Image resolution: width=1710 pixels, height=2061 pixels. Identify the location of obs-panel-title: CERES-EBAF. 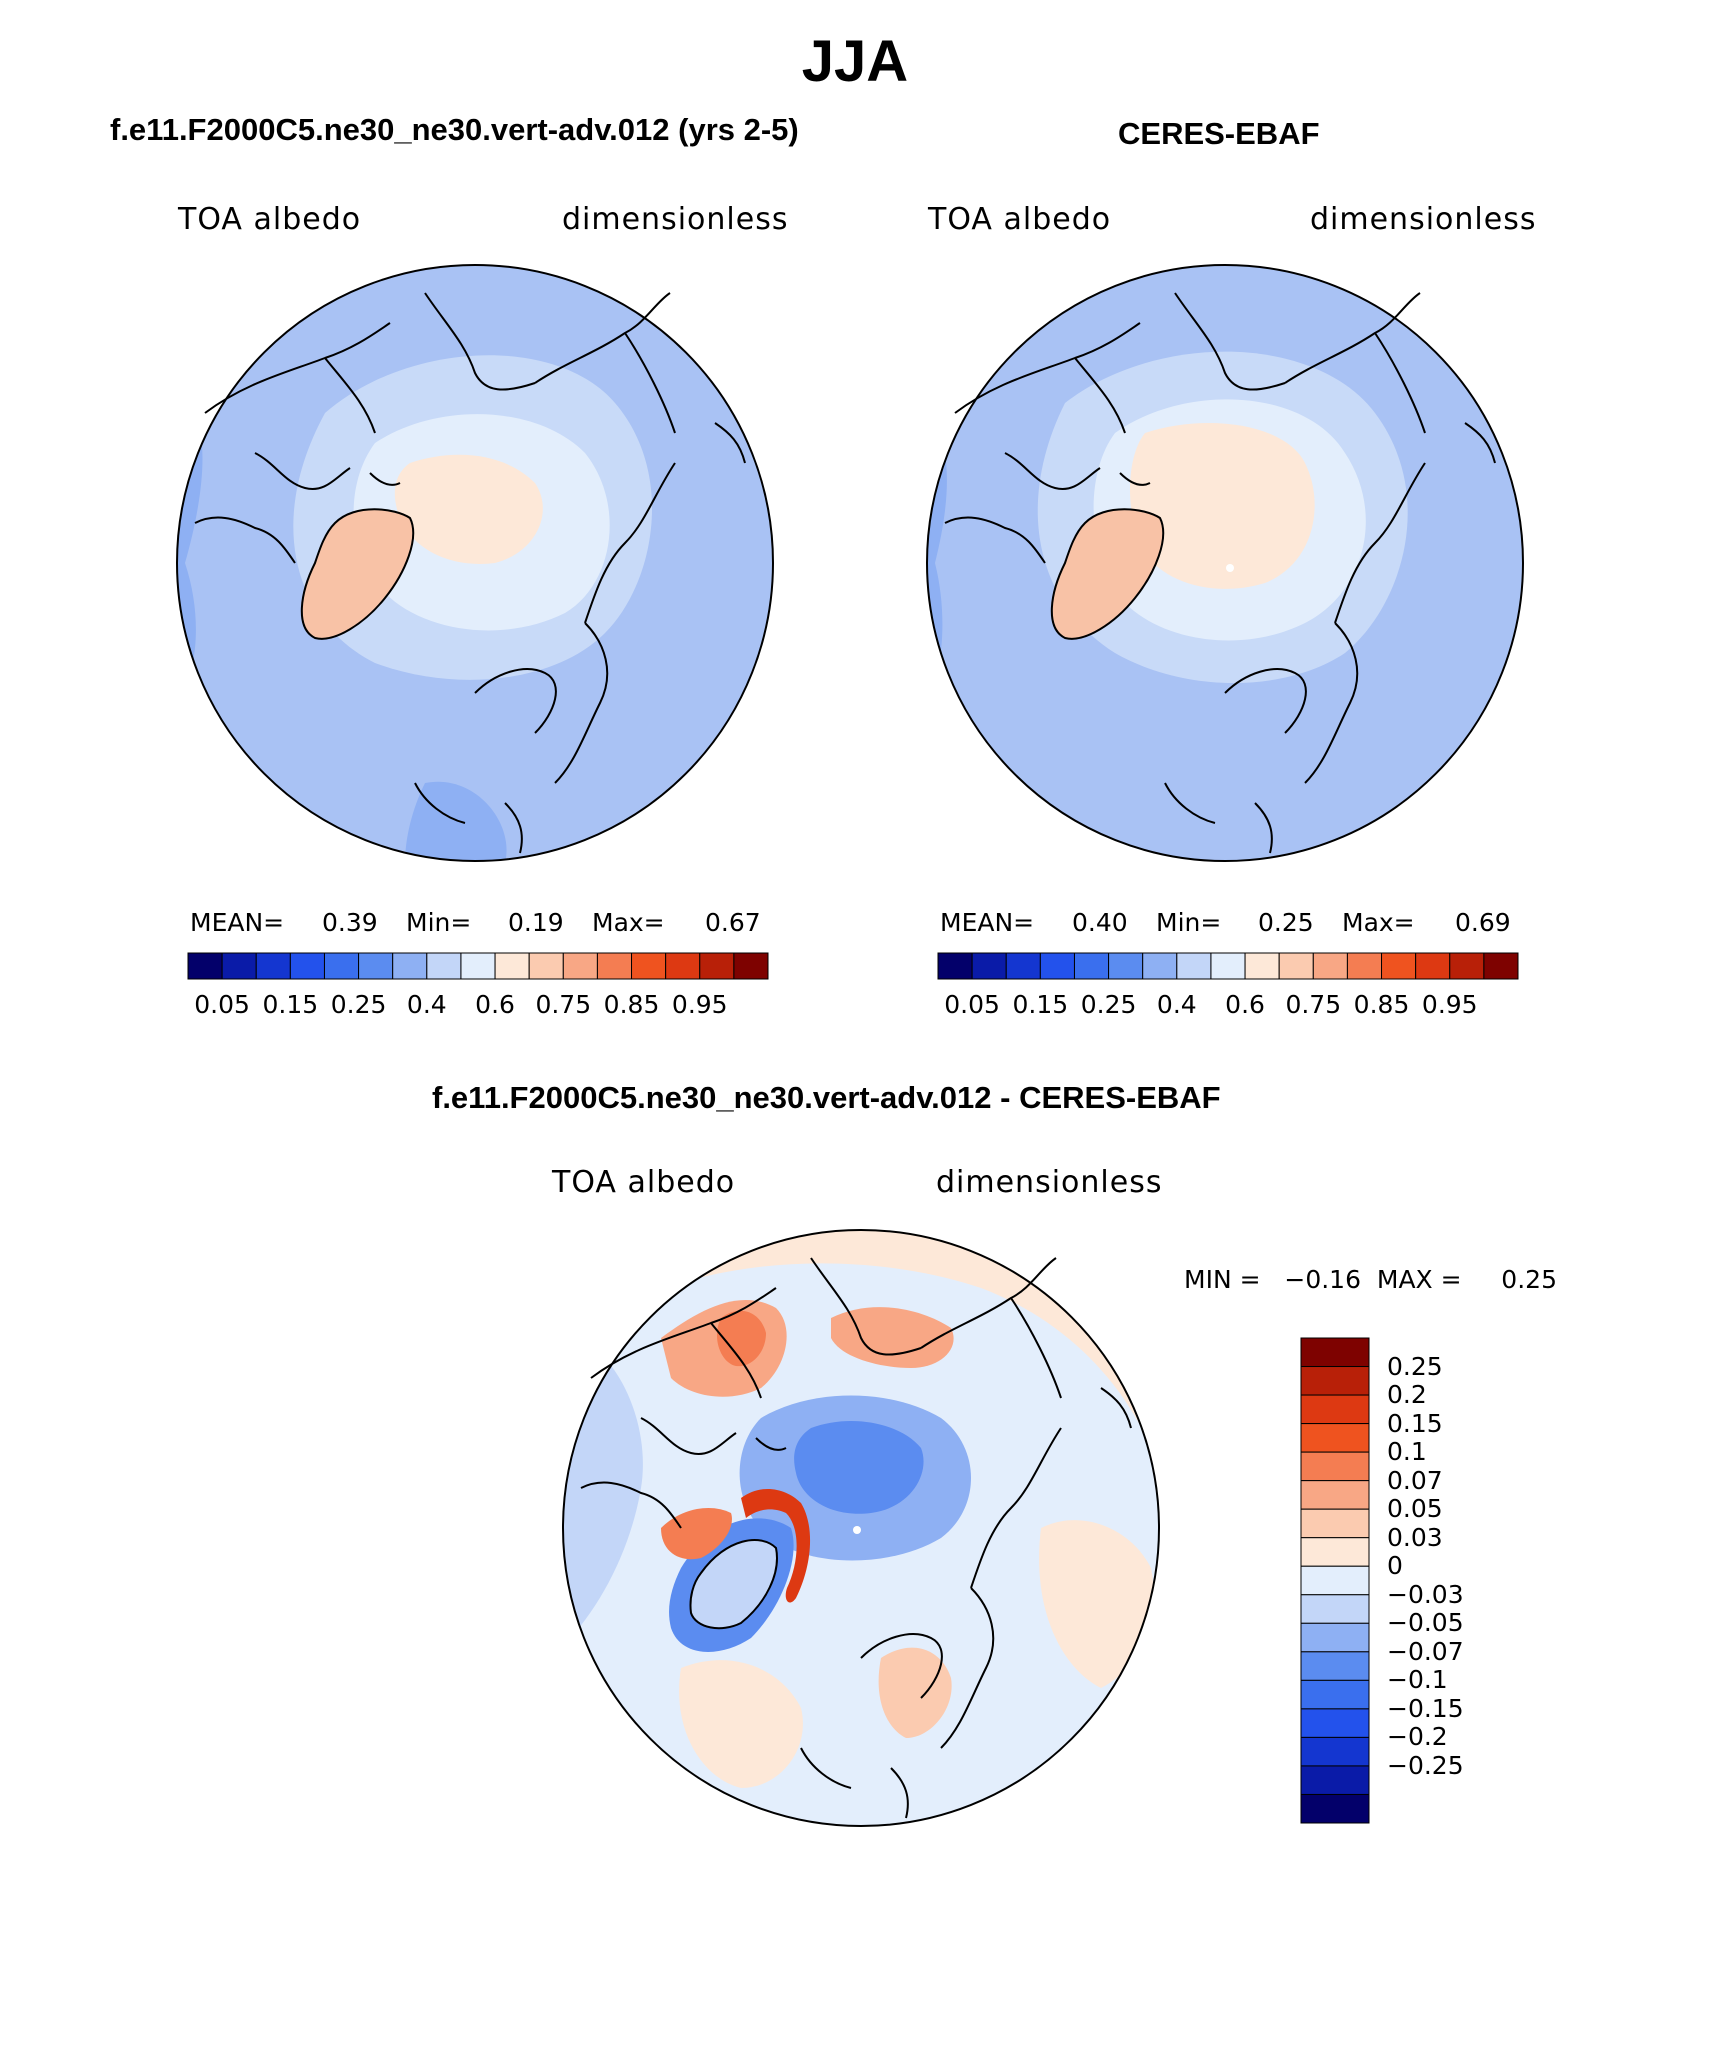
(1219, 133).